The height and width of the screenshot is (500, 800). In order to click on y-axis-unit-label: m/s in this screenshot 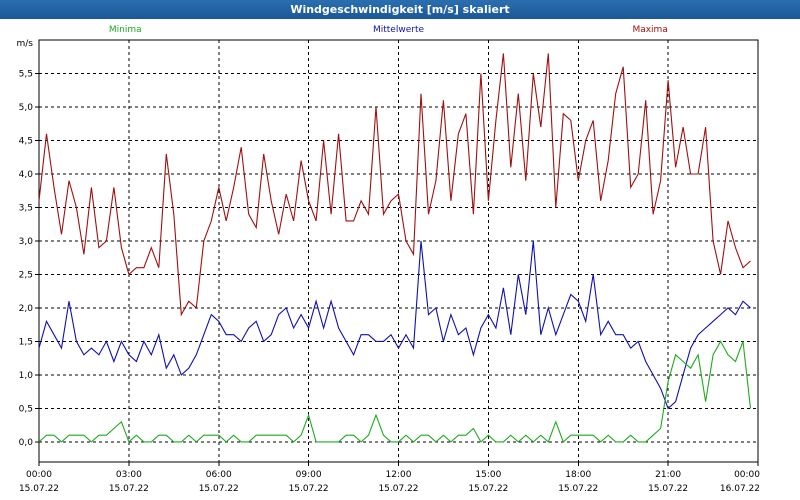, I will do `click(25, 44)`.